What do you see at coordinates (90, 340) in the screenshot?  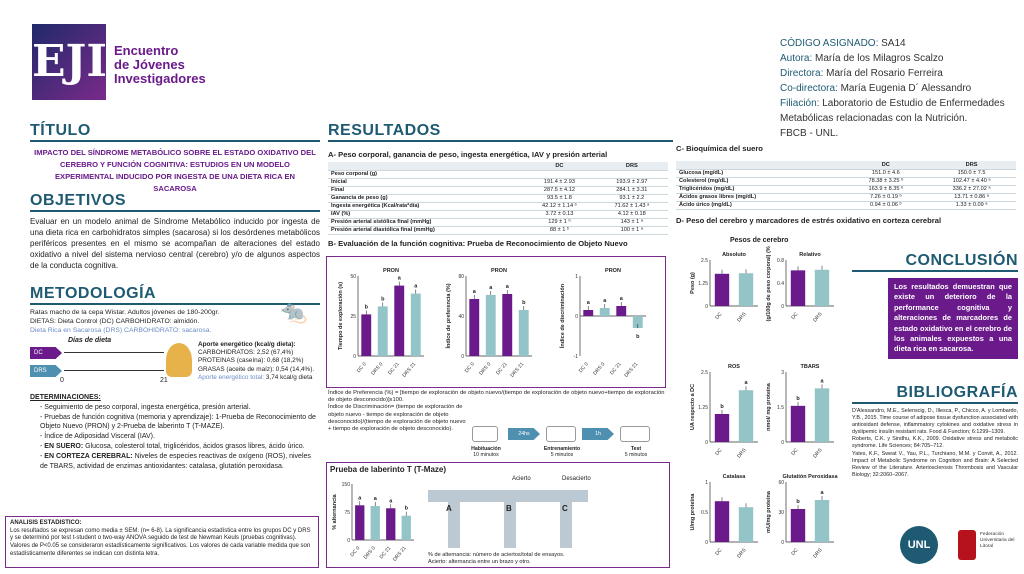 I see `dias-label: Días de dieta` at bounding box center [90, 340].